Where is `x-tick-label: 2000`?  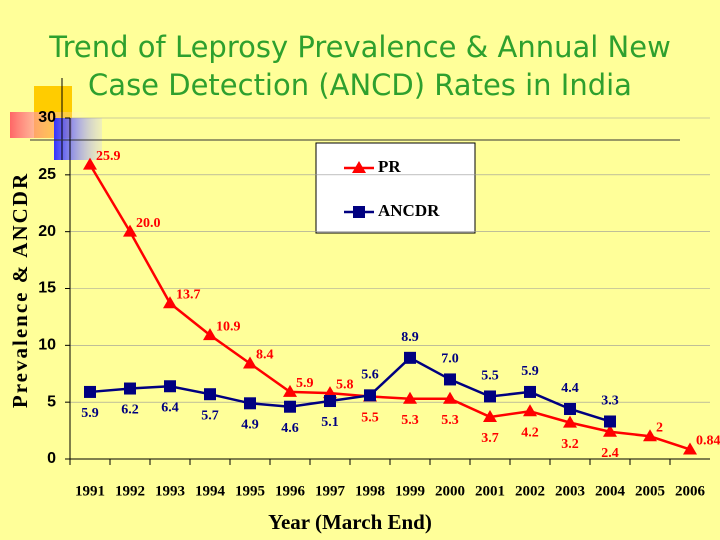 x-tick-label: 2000 is located at coordinates (450, 491).